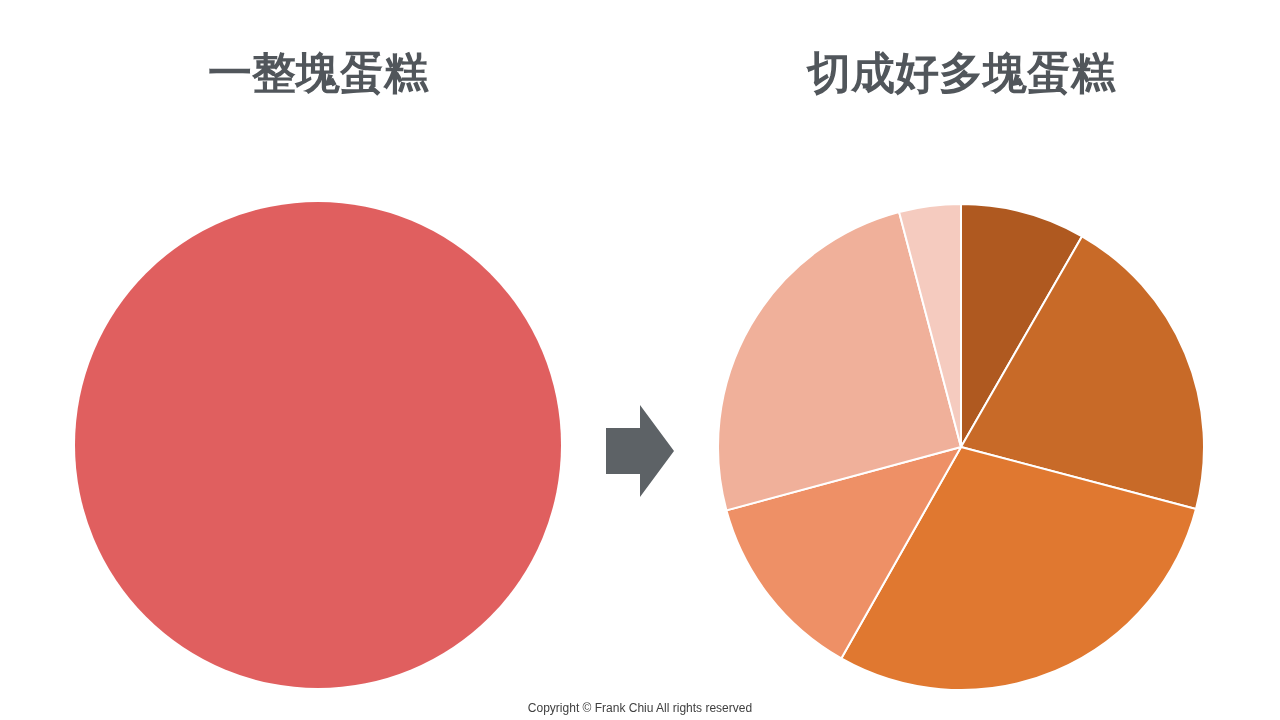 The width and height of the screenshot is (1280, 720). I want to click on chart-title: 切成好多塊蛋糕, so click(961, 72).